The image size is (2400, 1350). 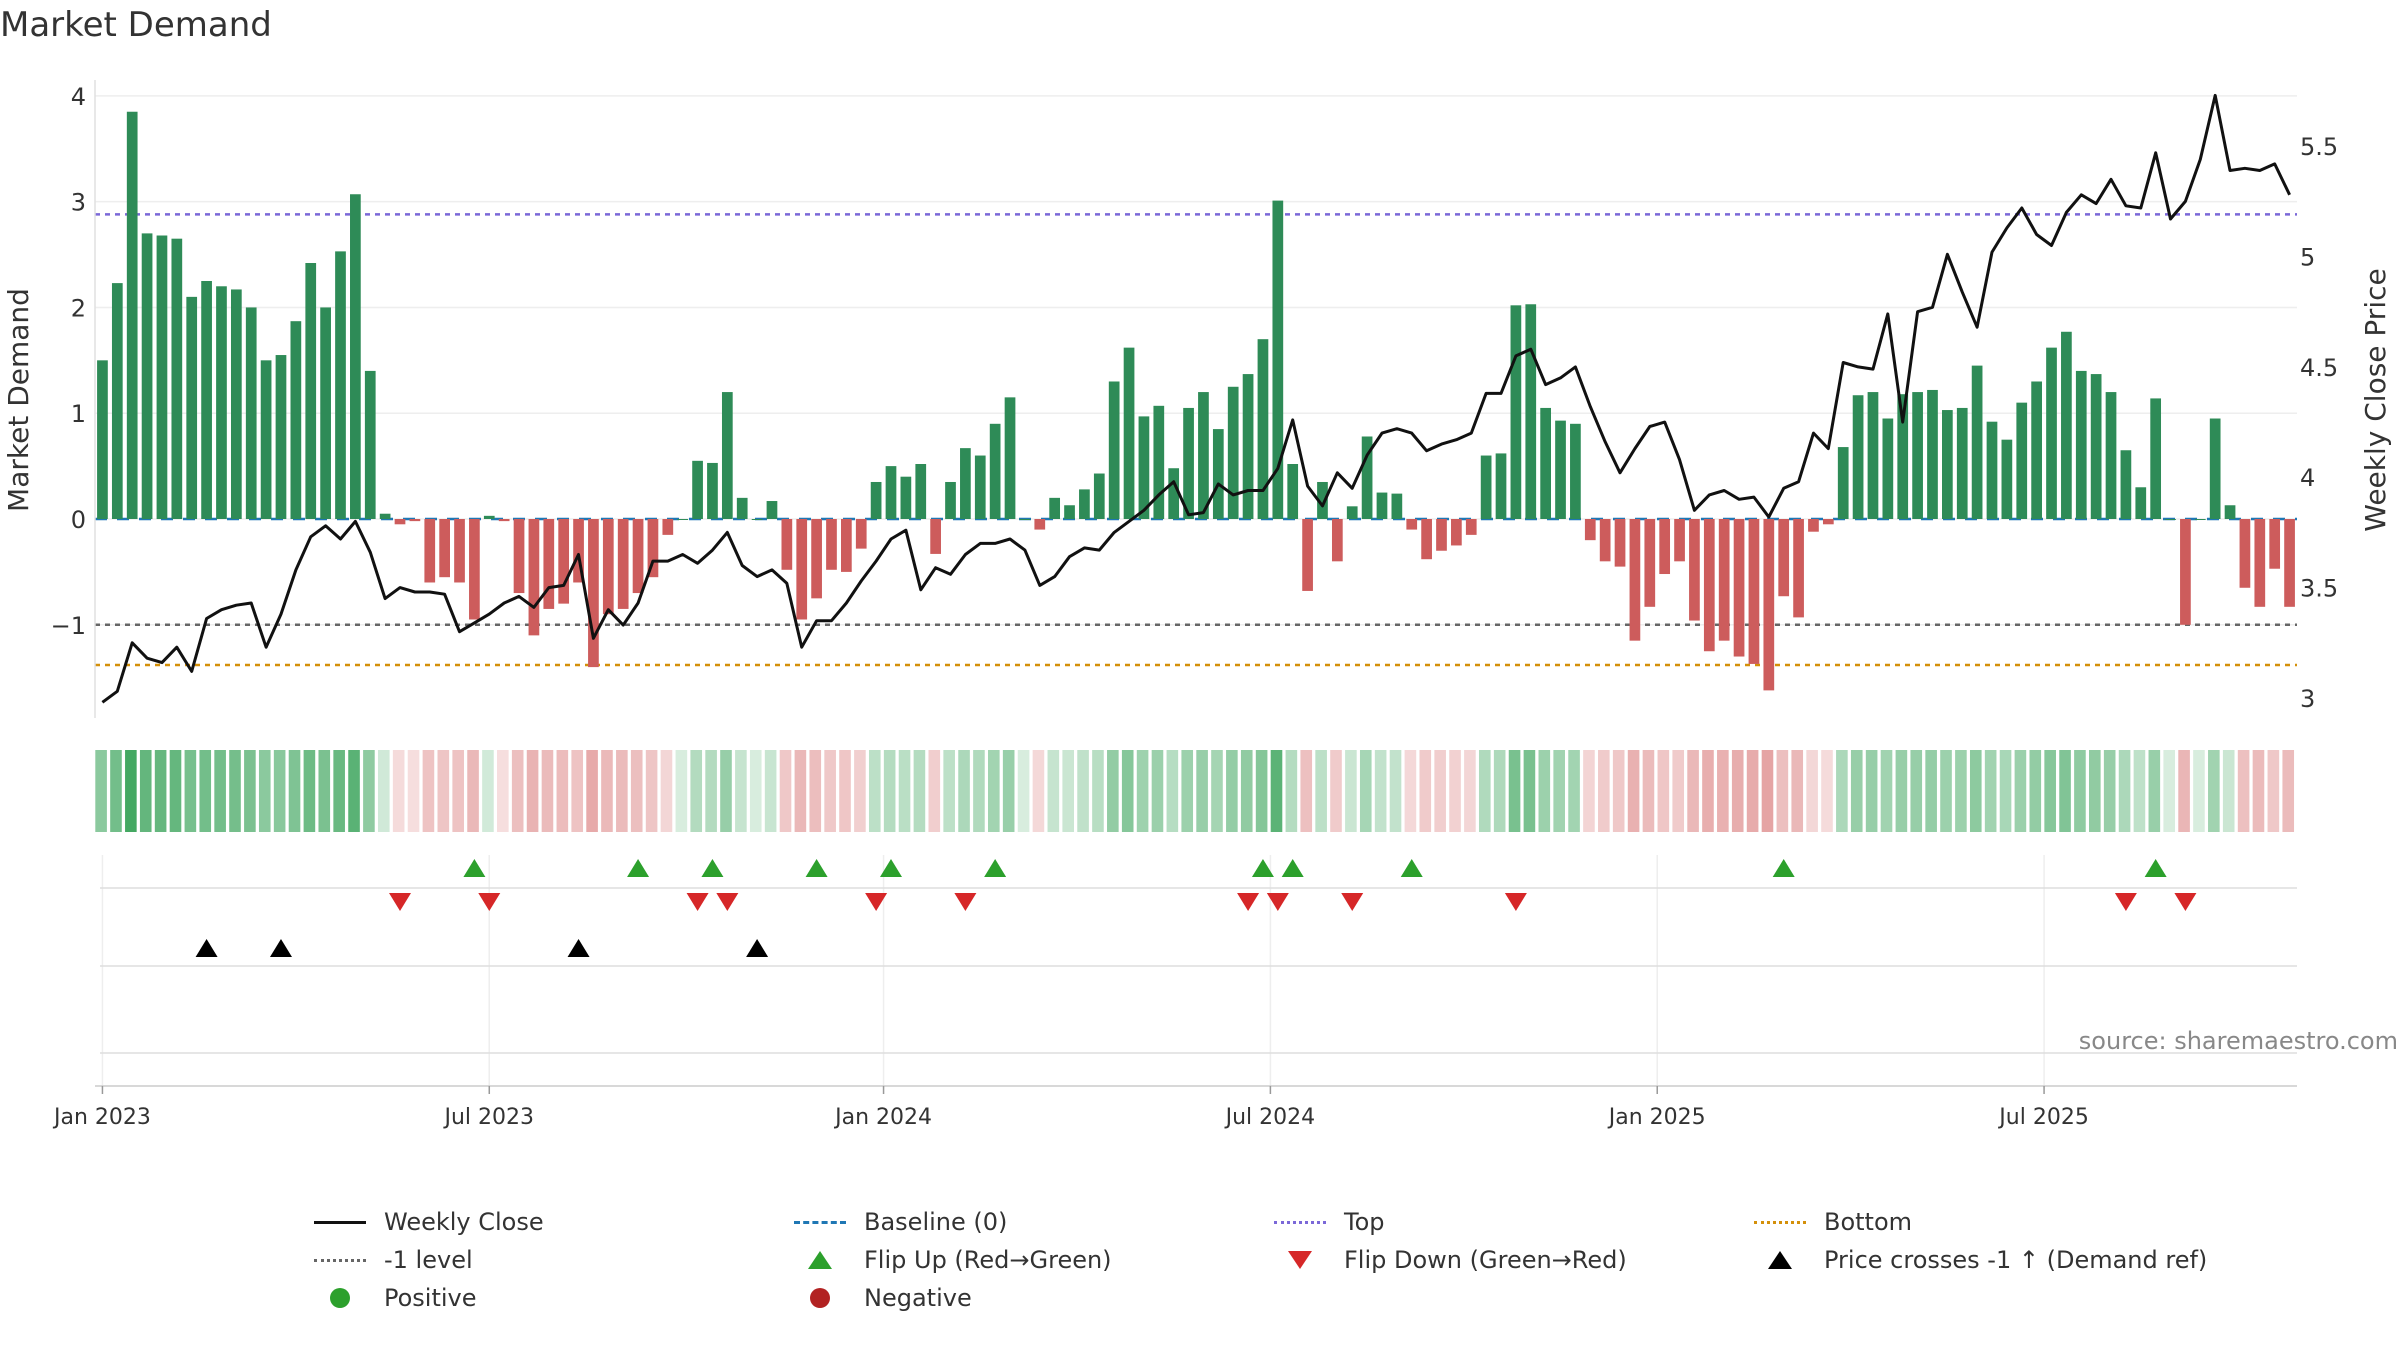 What do you see at coordinates (78, 520) in the screenshot?
I see `left-tick-label: 0` at bounding box center [78, 520].